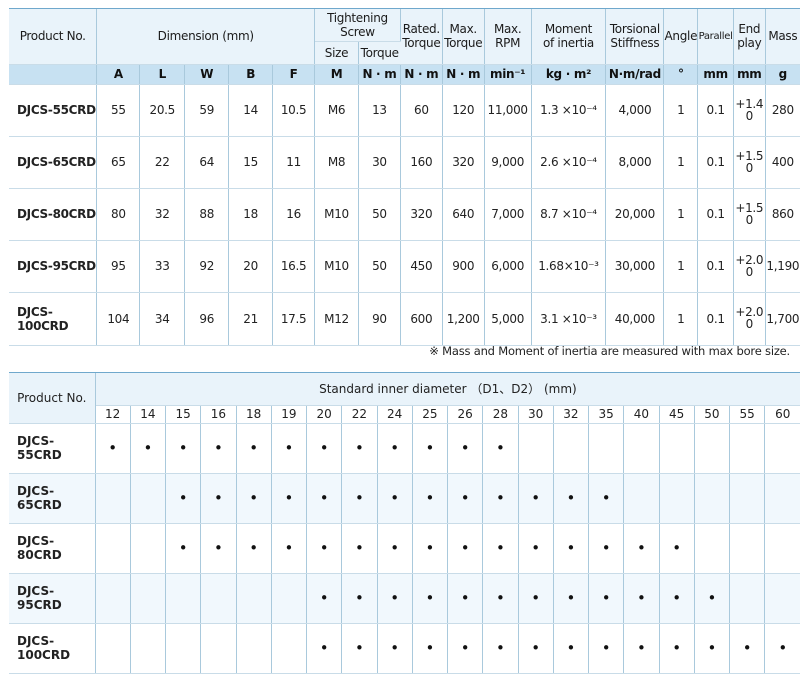 Image resolution: width=810 pixels, height=685 pixels. I want to click on header-screw-torque: Torque, so click(379, 53).